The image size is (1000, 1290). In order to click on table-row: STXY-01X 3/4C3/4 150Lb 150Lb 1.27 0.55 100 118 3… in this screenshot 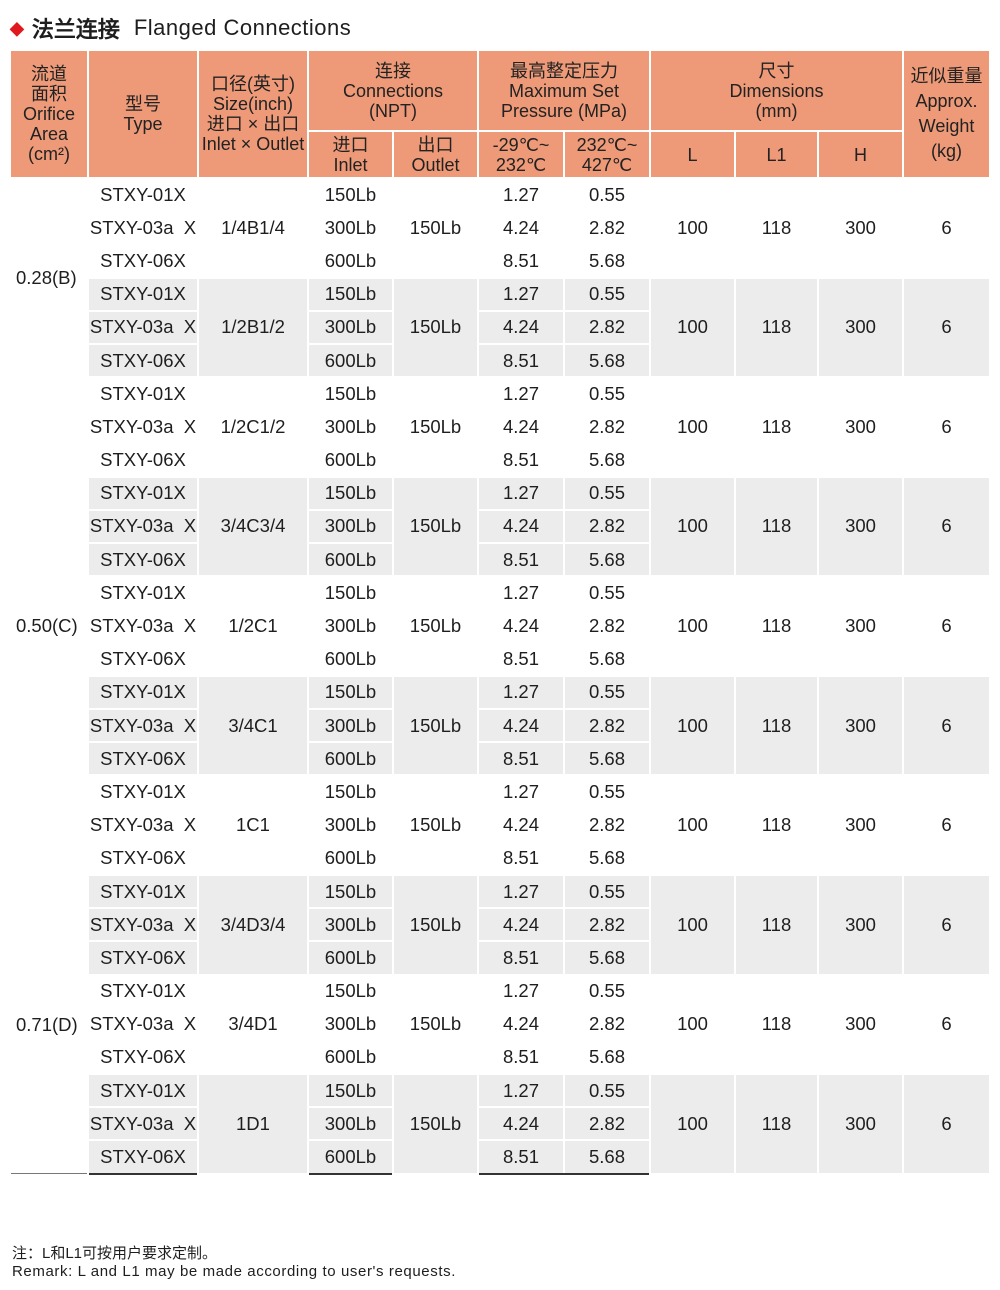, I will do `click(501, 526)`.